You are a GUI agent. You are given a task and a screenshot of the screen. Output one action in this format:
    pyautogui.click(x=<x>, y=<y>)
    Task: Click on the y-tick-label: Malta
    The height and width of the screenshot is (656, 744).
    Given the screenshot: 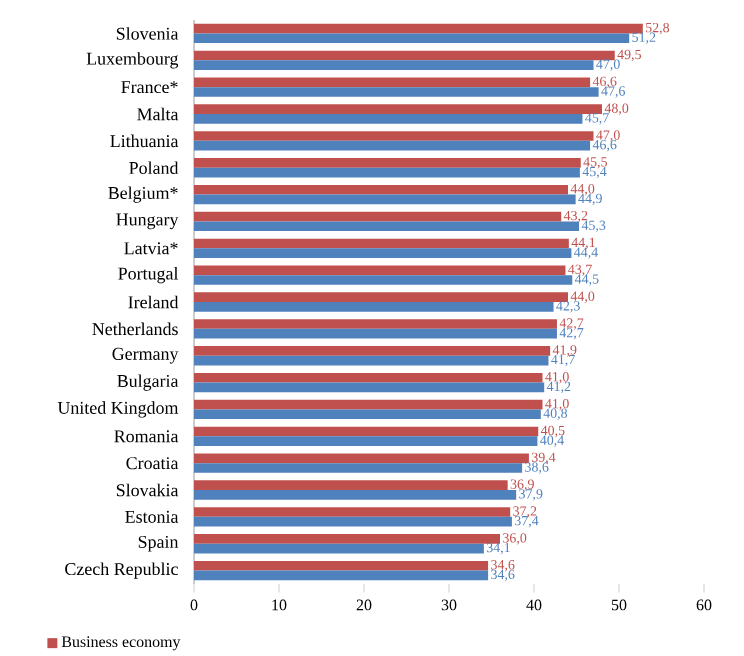 What is the action you would take?
    pyautogui.click(x=158, y=114)
    